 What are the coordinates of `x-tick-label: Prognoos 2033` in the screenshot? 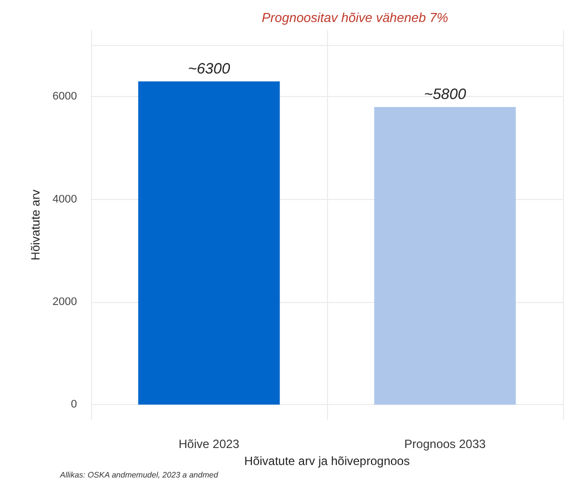 It's located at (445, 444).